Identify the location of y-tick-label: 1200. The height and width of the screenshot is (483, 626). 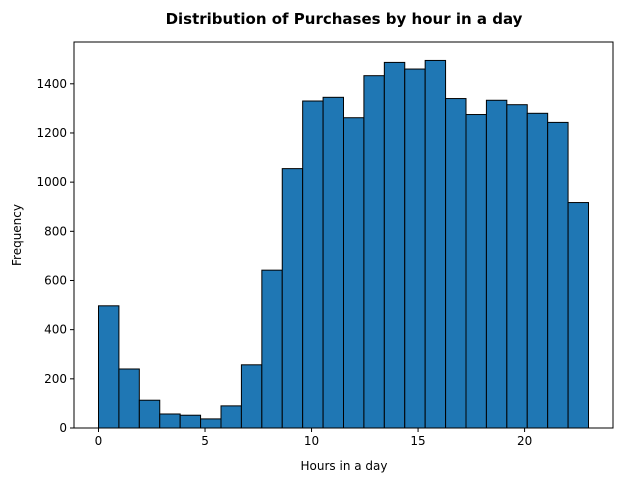
(51, 133).